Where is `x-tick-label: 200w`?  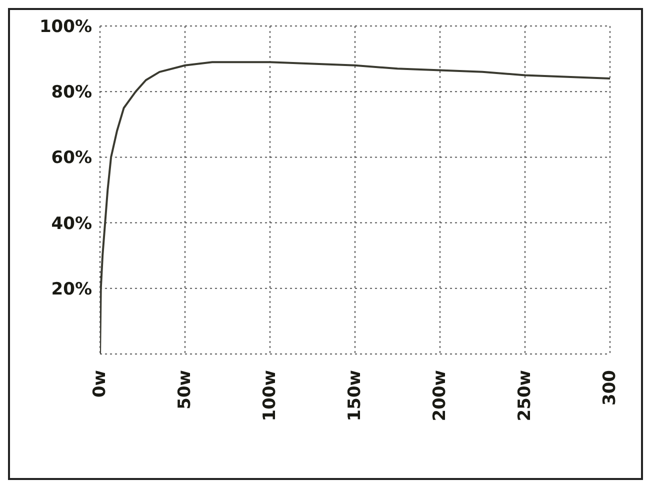 x-tick-label: 200w is located at coordinates (440, 396).